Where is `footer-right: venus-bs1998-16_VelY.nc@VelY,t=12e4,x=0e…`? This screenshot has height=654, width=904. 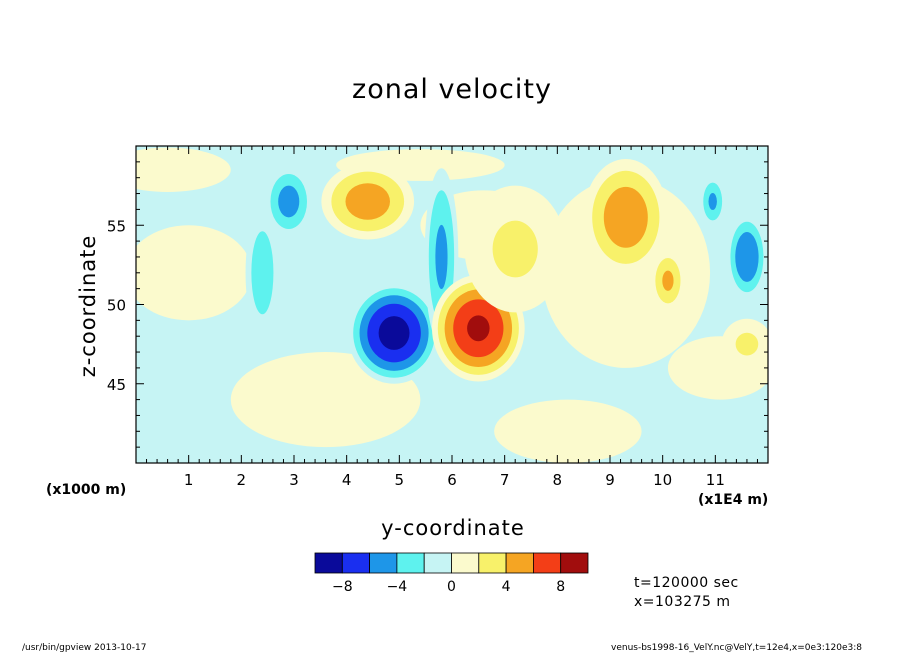 footer-right: venus-bs1998-16_VelY.nc@VelY,t=12e4,x=0e… is located at coordinates (736, 648).